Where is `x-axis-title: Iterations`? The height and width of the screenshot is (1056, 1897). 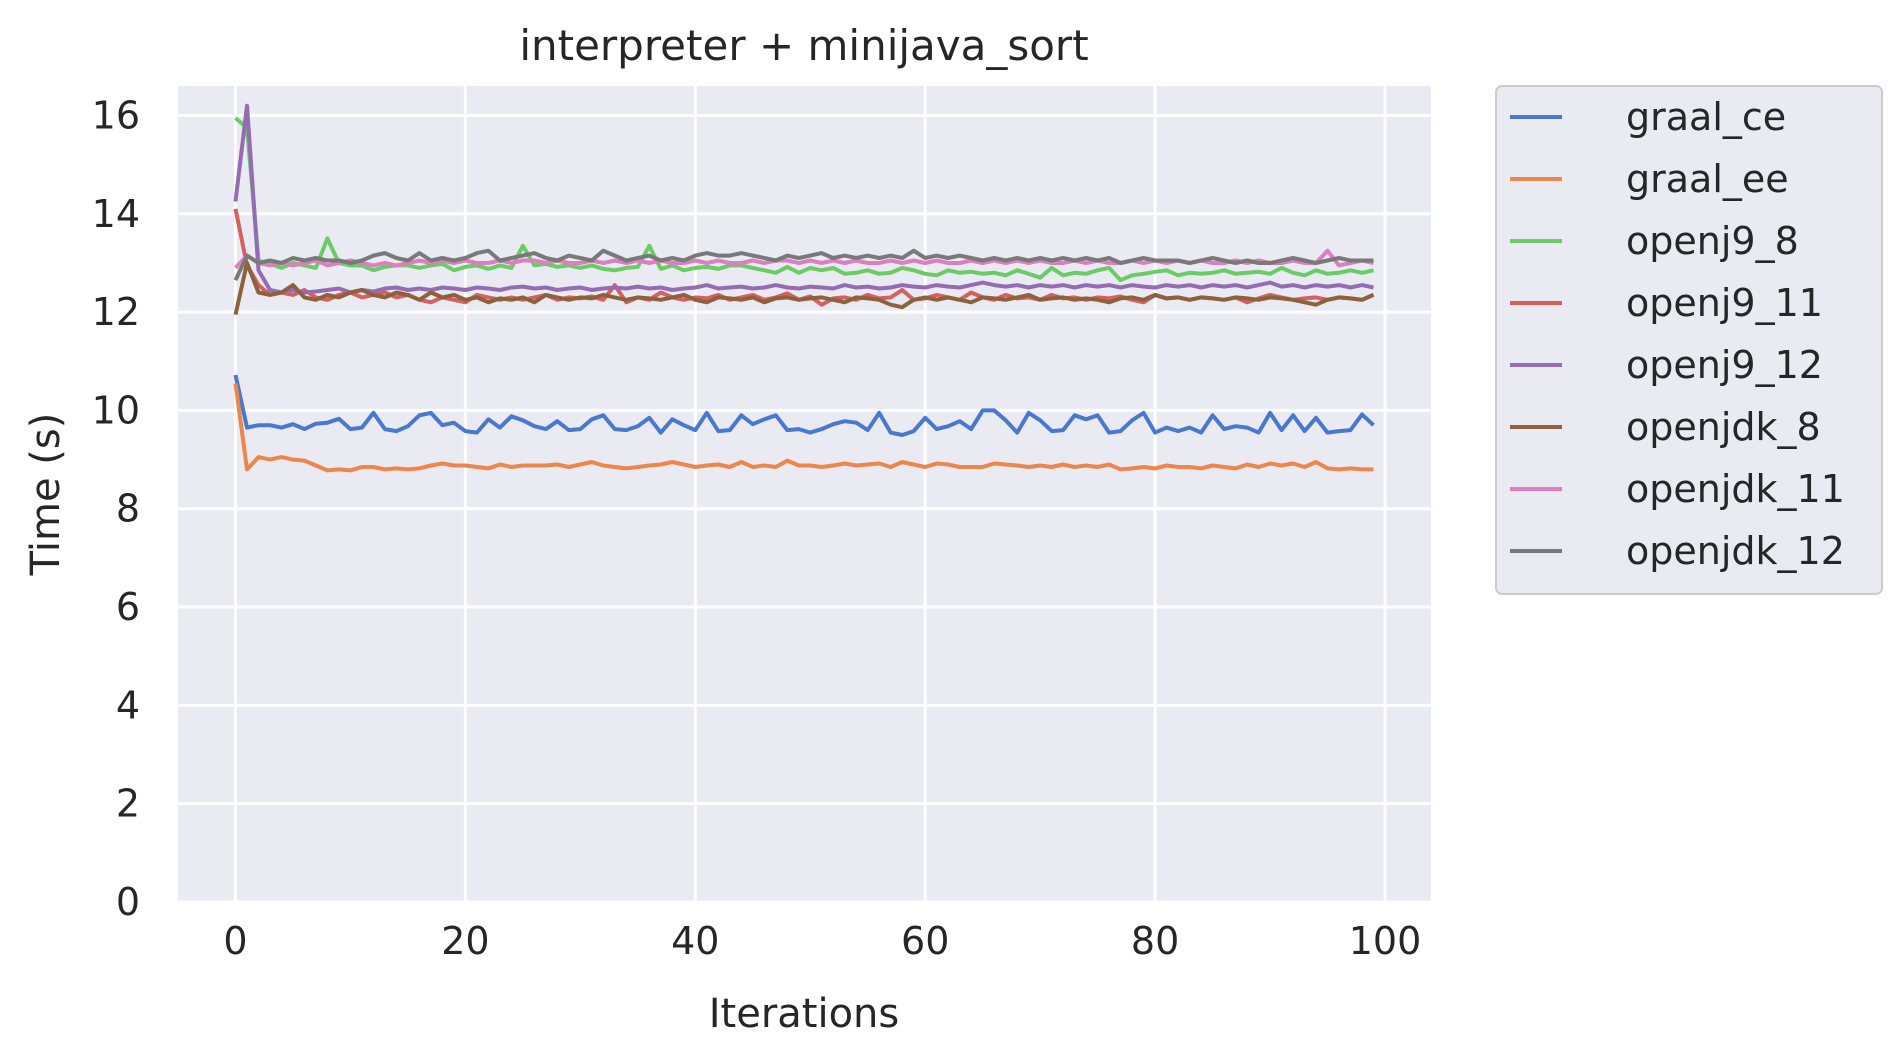 x-axis-title: Iterations is located at coordinates (804, 1014).